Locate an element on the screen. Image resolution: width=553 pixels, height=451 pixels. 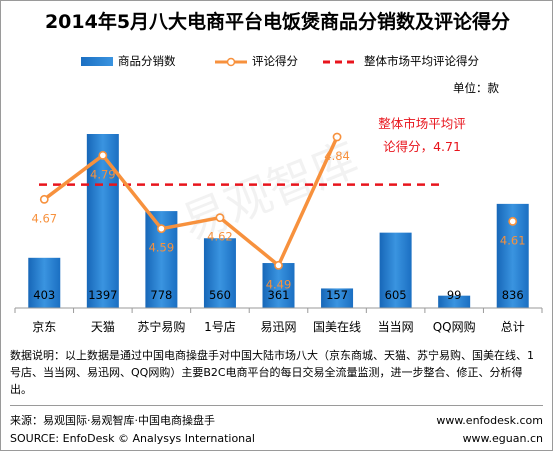
score-label-1: 4.79 is located at coordinates (103, 174).